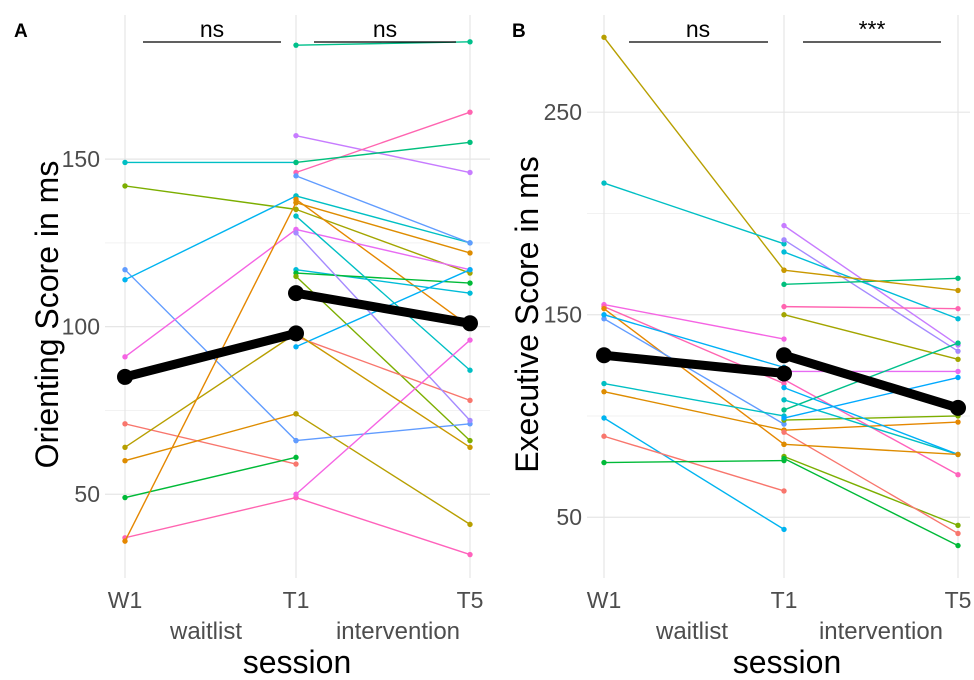 This screenshot has height=680, width=974. I want to click on y-tick-label: 100, so click(81, 327).